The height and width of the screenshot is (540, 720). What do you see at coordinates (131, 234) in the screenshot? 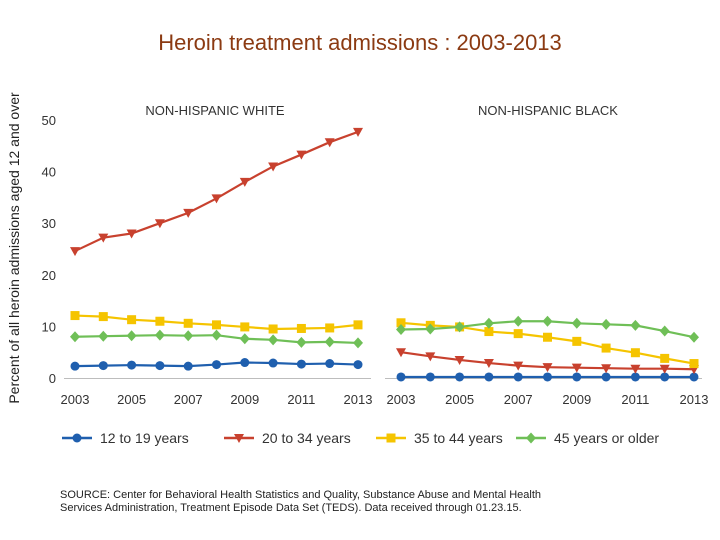
I see `data-point-0-20-to-34-years-2005` at bounding box center [131, 234].